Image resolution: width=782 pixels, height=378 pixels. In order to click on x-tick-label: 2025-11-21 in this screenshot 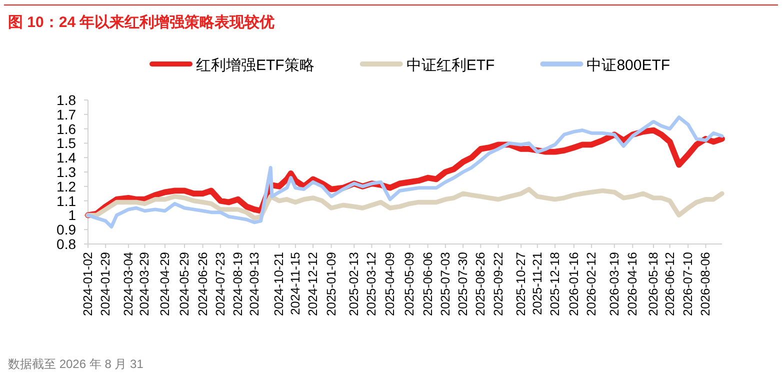, I will do `click(537, 284)`.